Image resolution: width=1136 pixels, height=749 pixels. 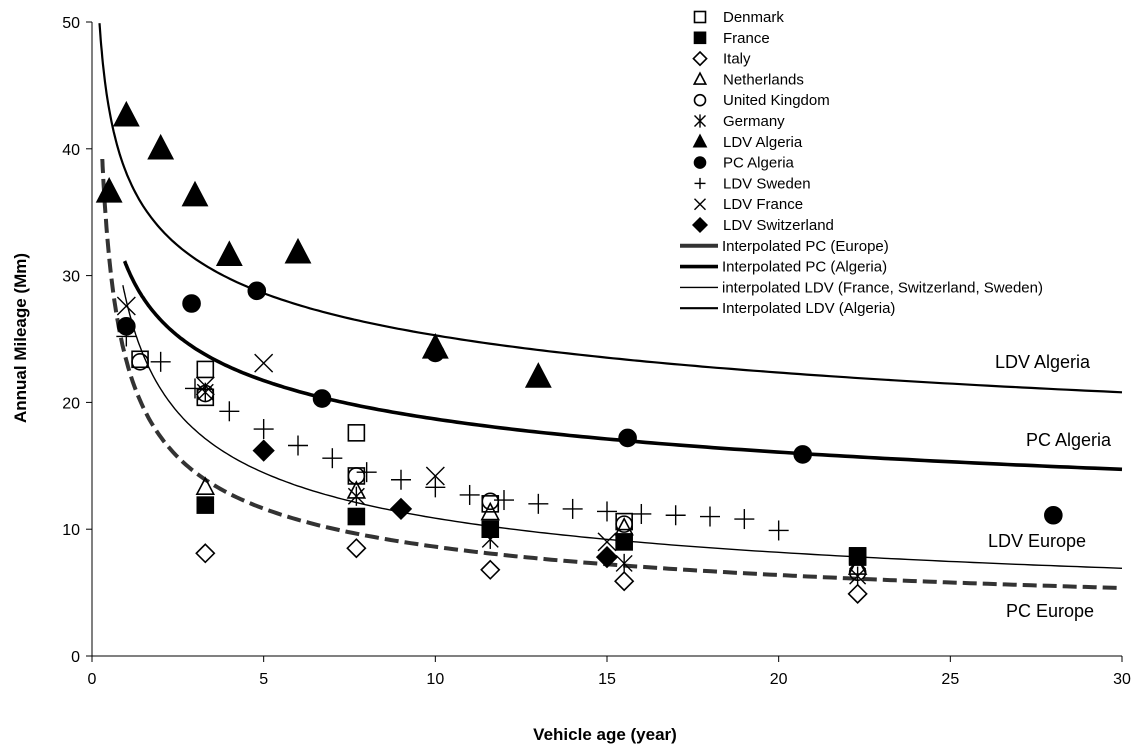 What do you see at coordinates (754, 121) in the screenshot?
I see `legend-label-germany: Germany` at bounding box center [754, 121].